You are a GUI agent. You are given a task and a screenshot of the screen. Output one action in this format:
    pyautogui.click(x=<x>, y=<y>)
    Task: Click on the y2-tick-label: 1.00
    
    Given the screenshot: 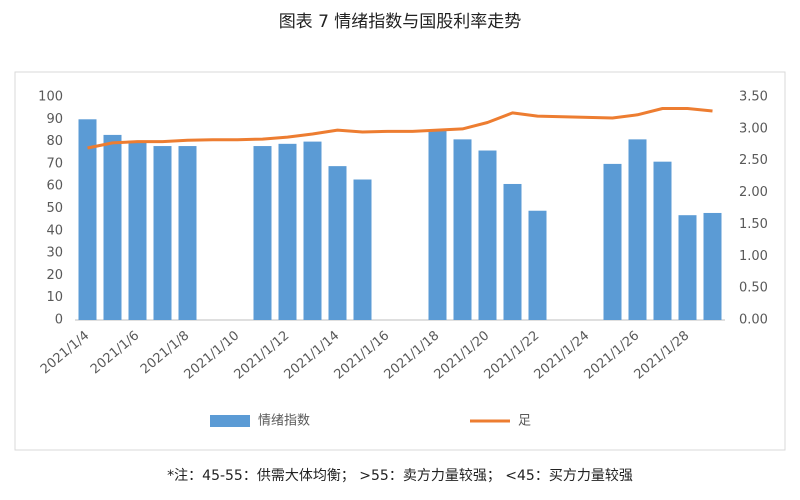 What is the action you would take?
    pyautogui.click(x=753, y=256)
    